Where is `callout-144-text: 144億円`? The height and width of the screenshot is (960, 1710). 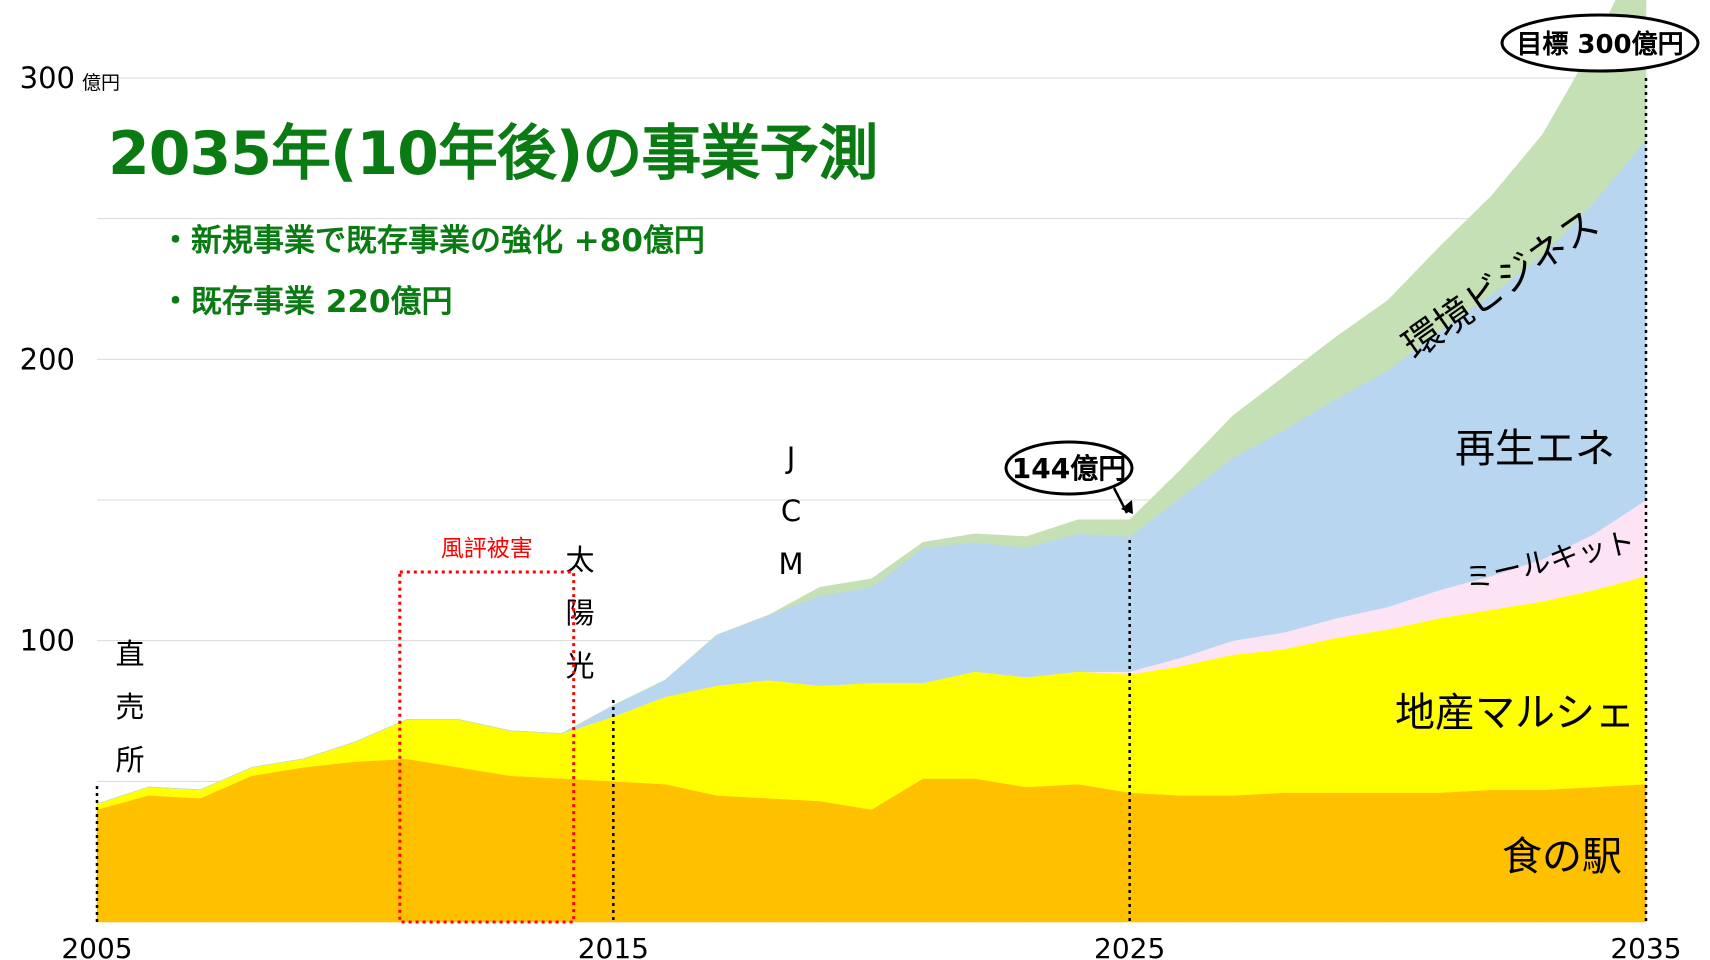 callout-144-text: 144億円 is located at coordinates (1069, 468).